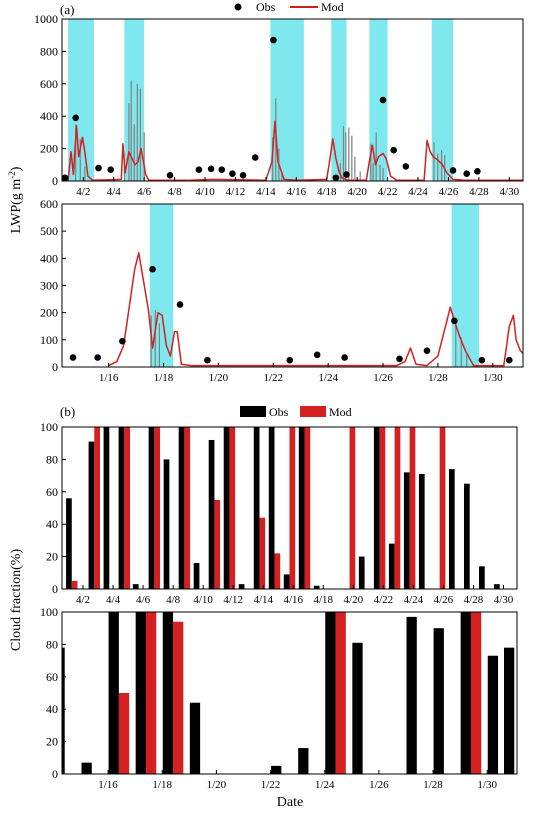 The height and width of the screenshot is (814, 535). Describe the element at coordinates (173, 600) in the screenshot. I see `panel-b-top-xtick-label-3: 4/8` at that location.